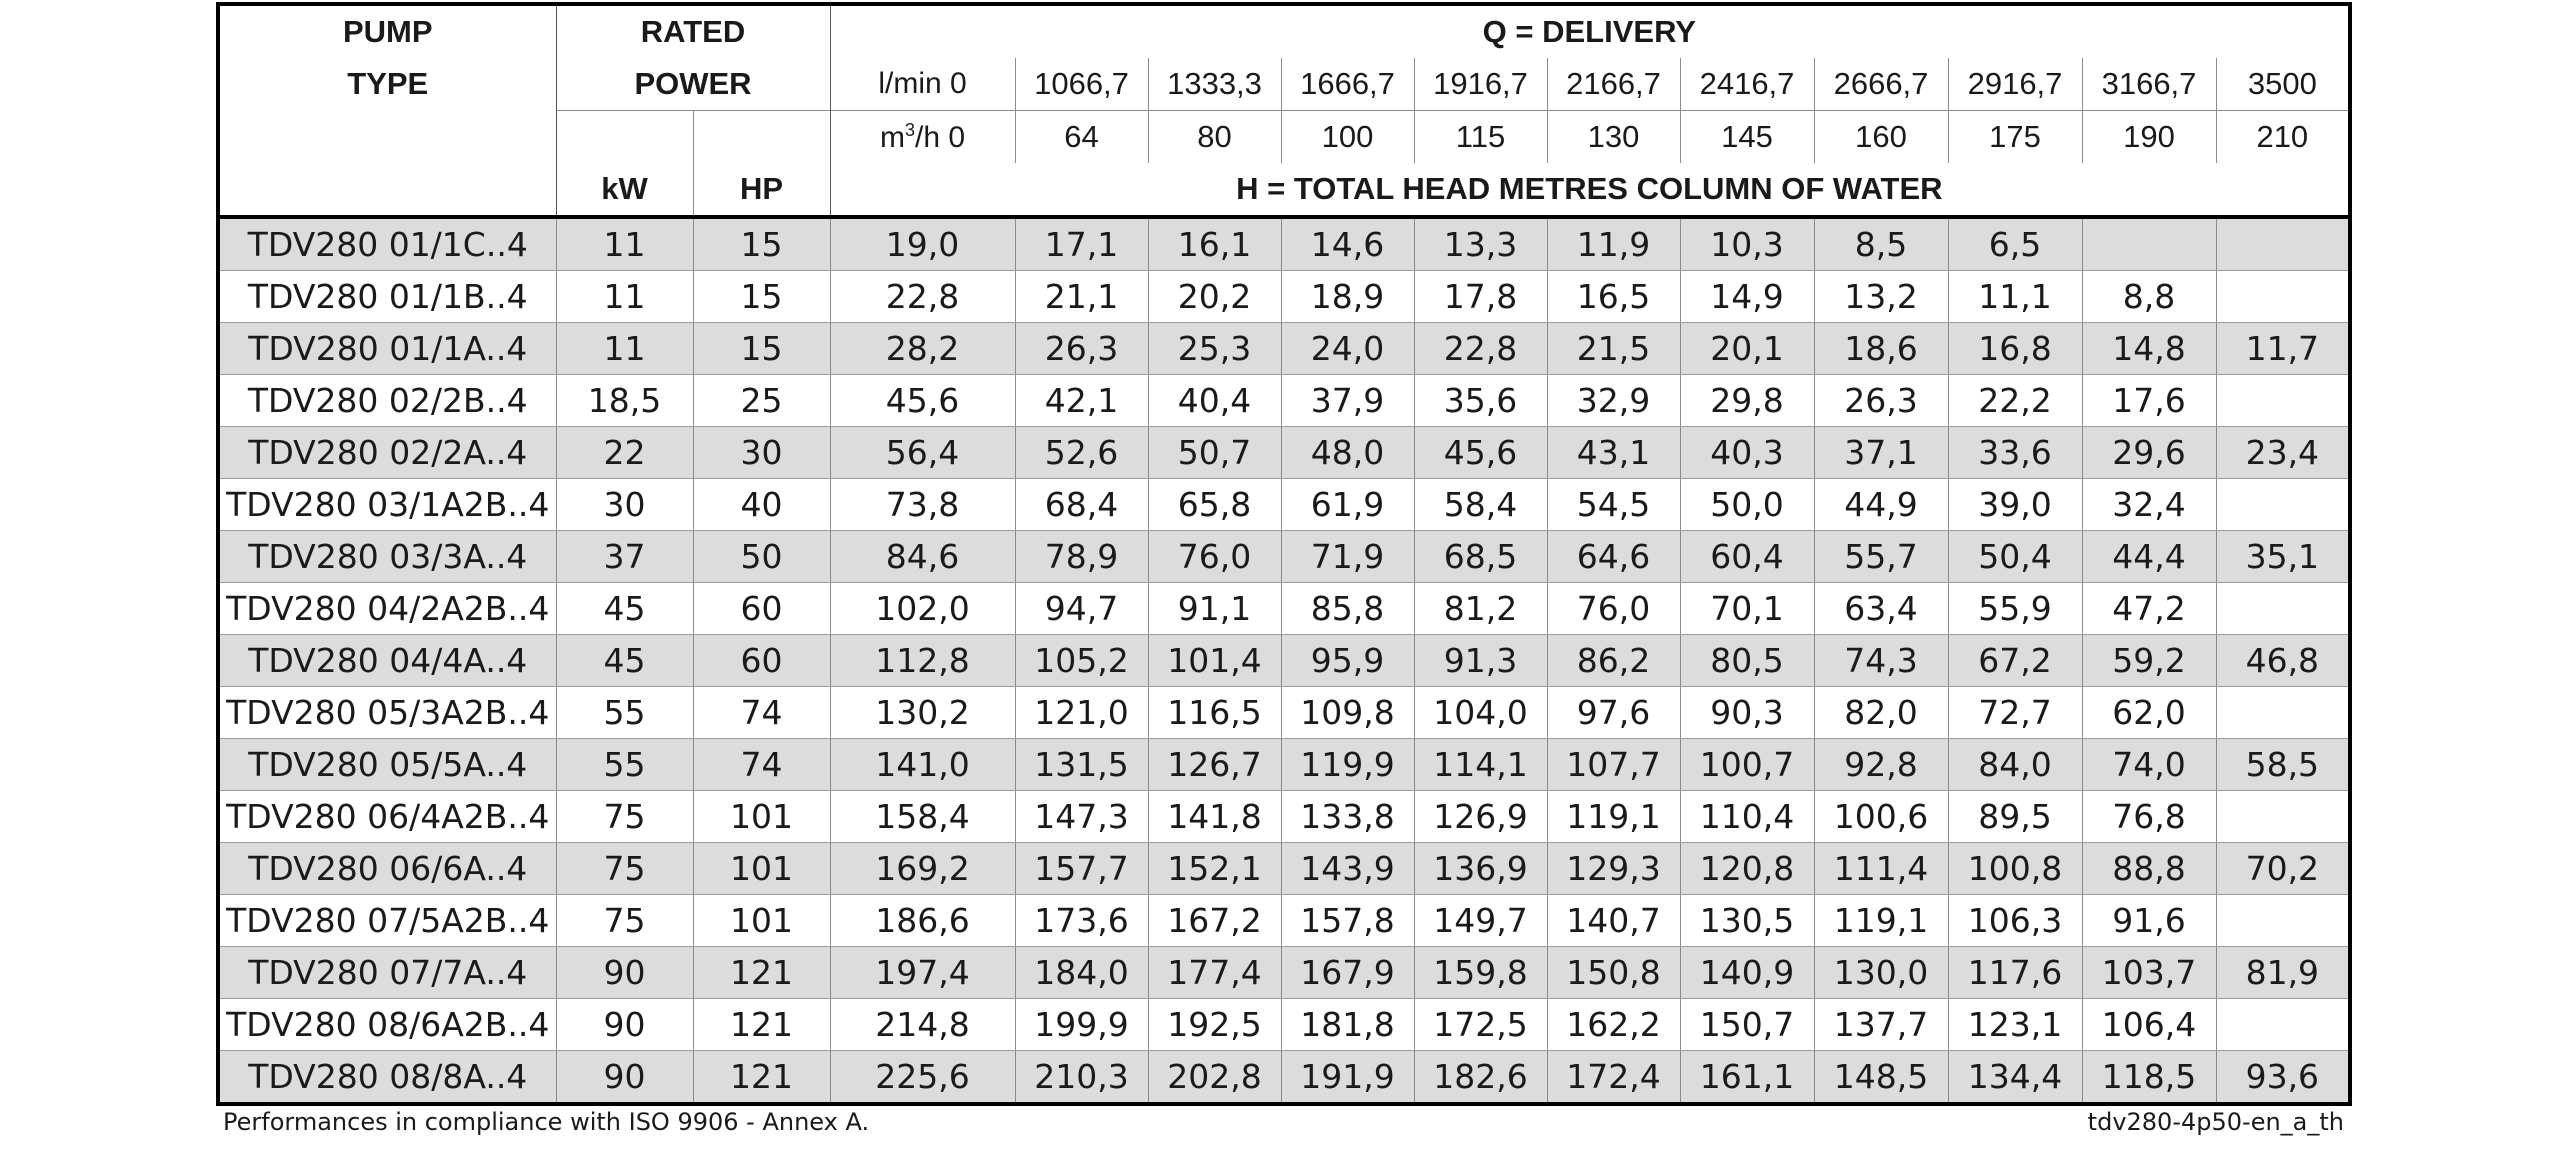  I want to click on m3h-value: 190, so click(2149, 136).